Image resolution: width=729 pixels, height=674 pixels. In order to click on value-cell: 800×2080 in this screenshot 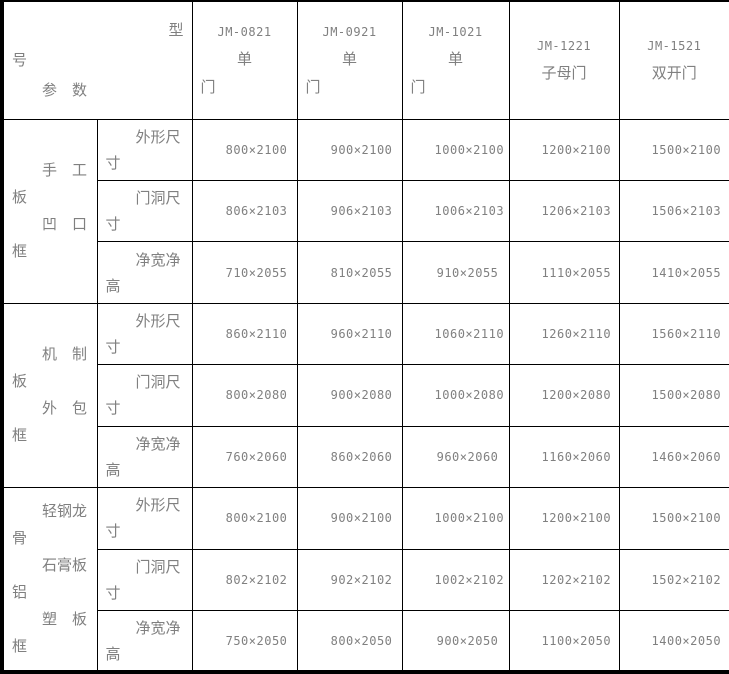, I will do `click(244, 395)`.